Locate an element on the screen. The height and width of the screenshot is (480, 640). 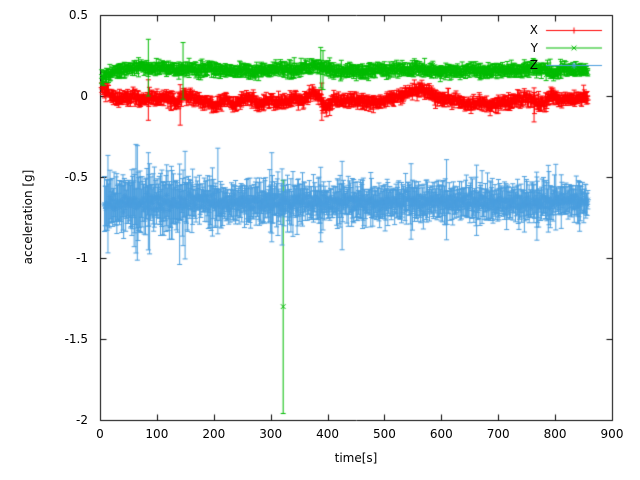
x-tick-label: 200 is located at coordinates (214, 434).